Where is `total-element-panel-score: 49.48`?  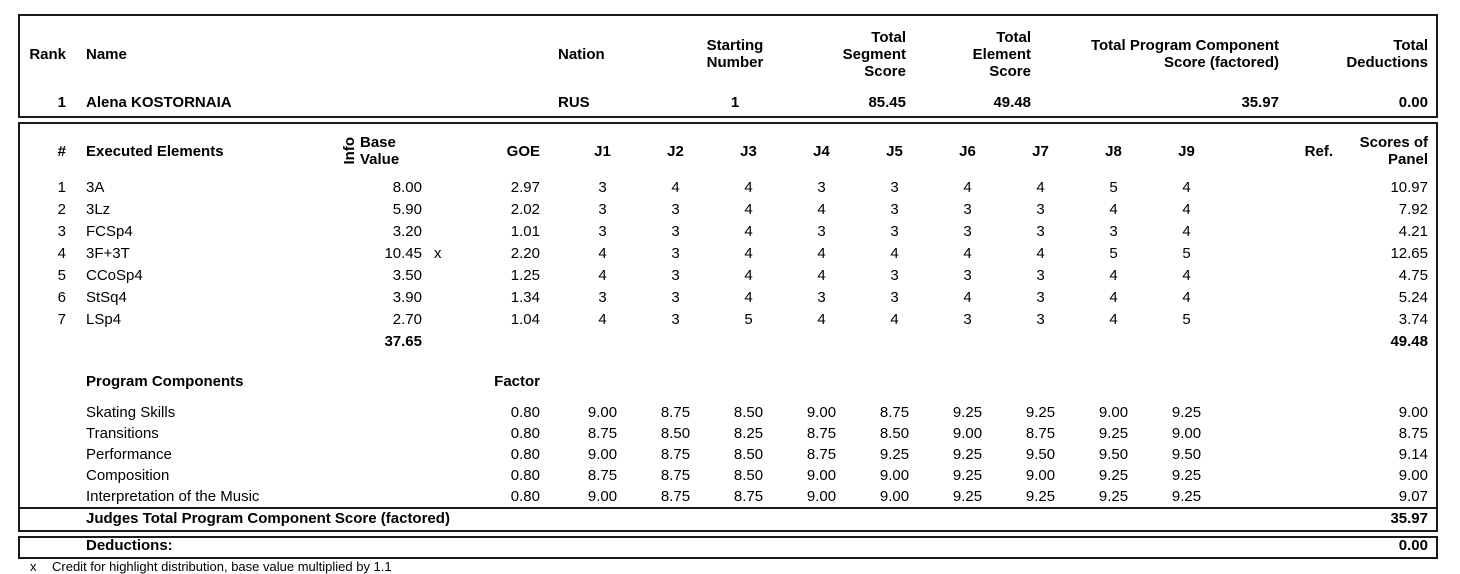 total-element-panel-score: 49.48 is located at coordinates (1409, 341).